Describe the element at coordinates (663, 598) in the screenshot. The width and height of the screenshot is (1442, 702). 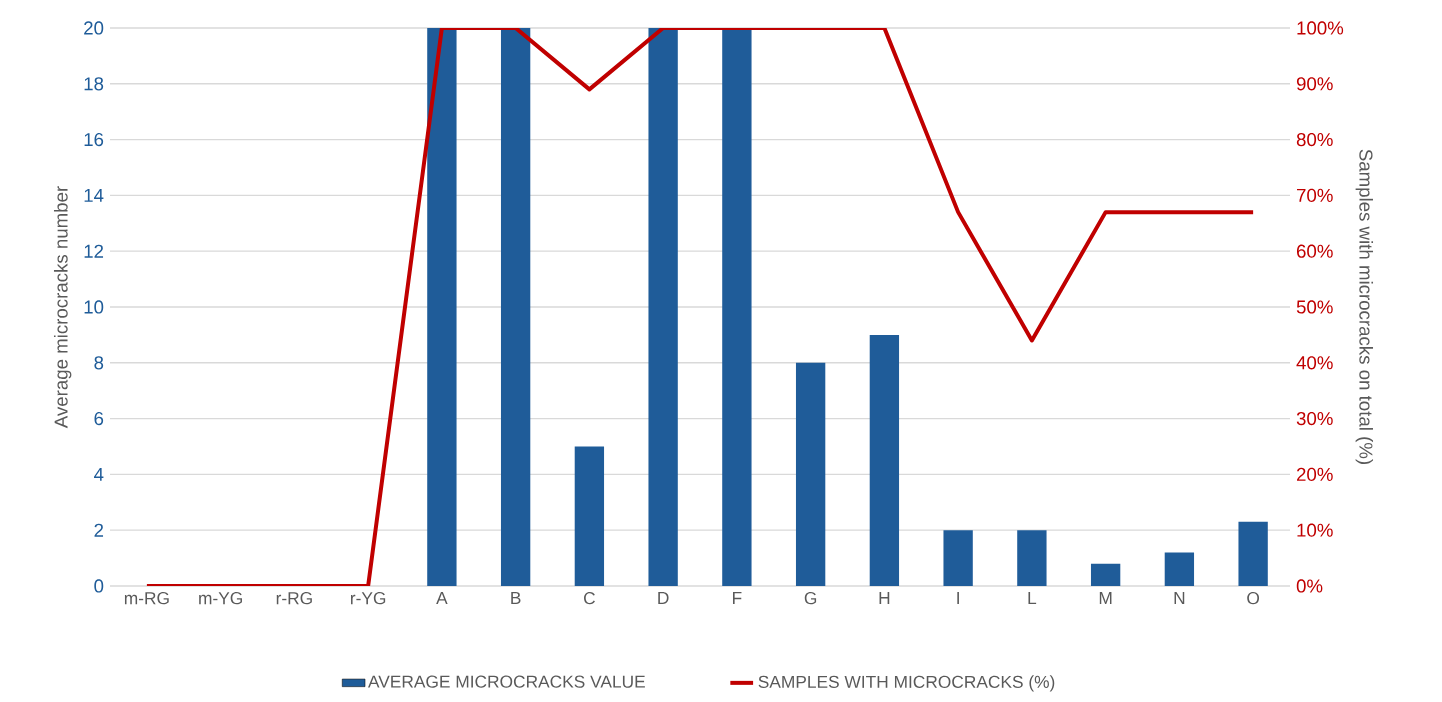
I see `x-tick-label: D` at that location.